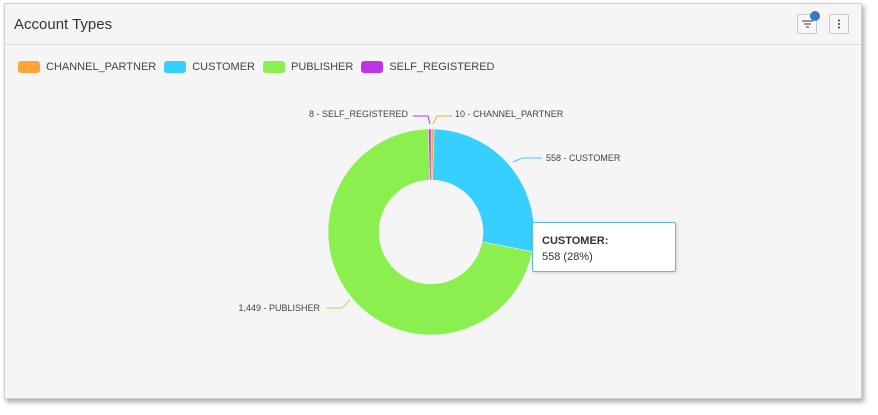 Image resolution: width=878 pixels, height=415 pixels. I want to click on chart-tooltip: CUSTOMER: 558 (28%), so click(604, 247).